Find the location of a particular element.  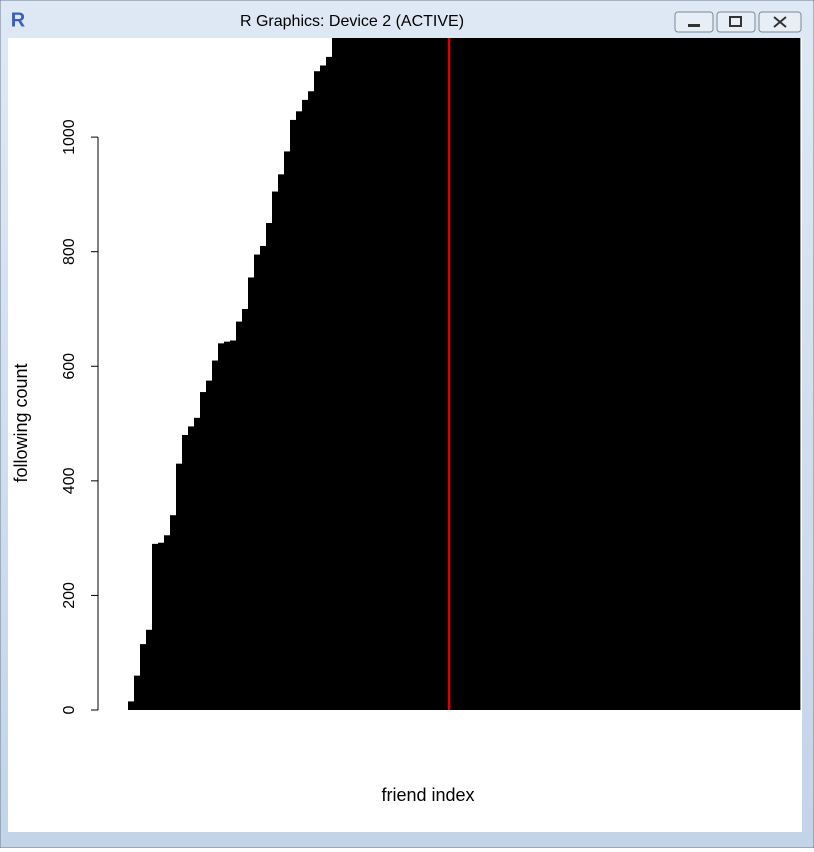

minimize-button is located at coordinates (694, 22).